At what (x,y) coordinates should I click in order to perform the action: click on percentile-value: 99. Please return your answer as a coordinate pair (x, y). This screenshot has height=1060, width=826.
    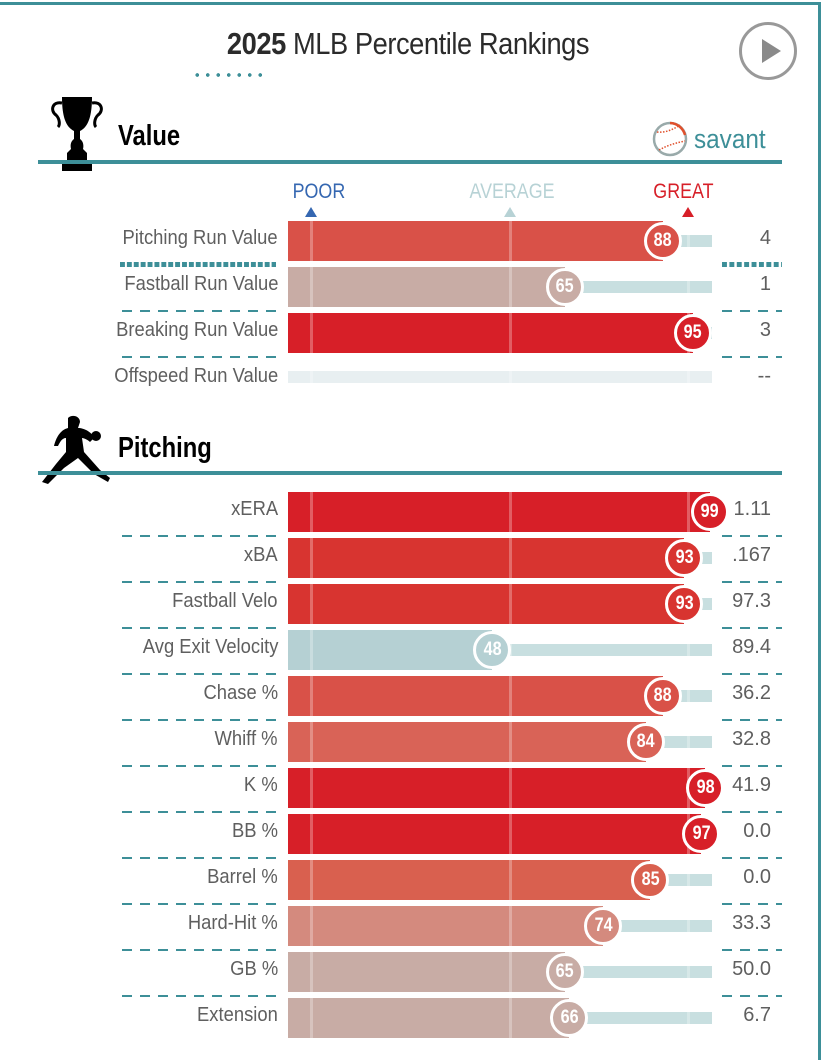
    Looking at the image, I should click on (709, 511).